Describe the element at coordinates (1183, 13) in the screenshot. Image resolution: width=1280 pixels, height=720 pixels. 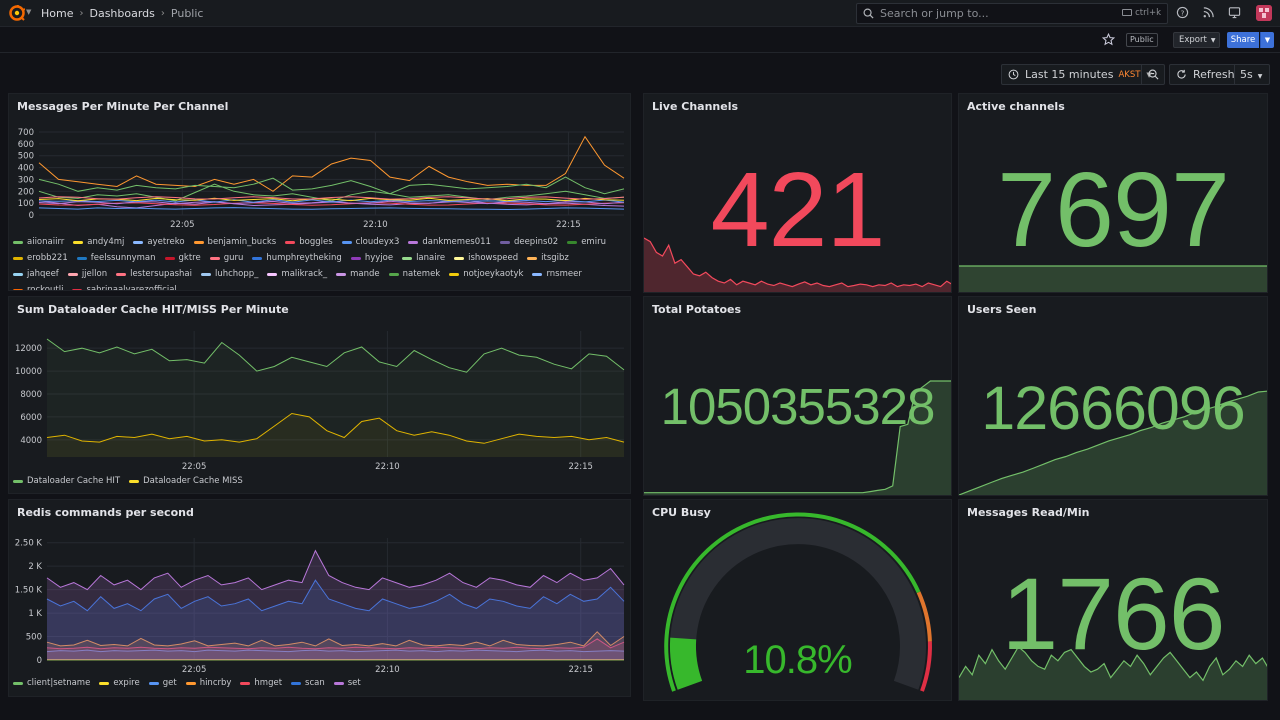
I see `help-icon: ?` at that location.